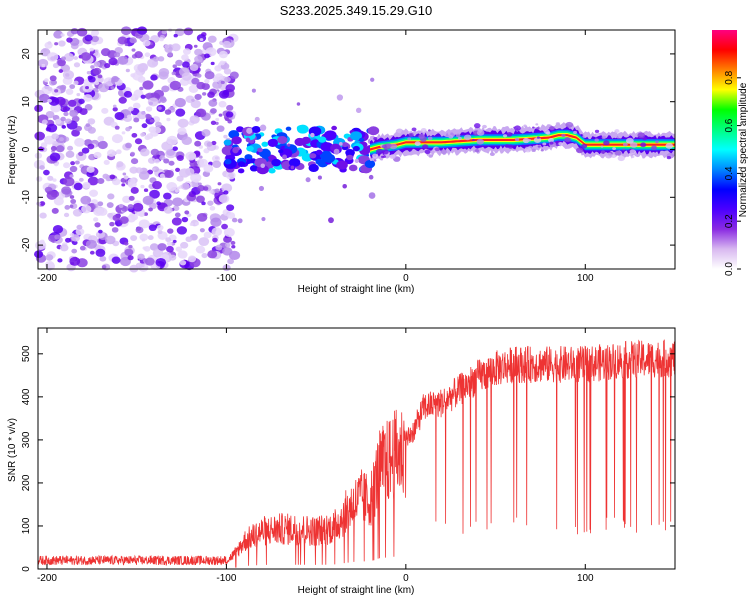  Describe the element at coordinates (26, 197) in the screenshot. I see `y-tick-label: -10` at that location.